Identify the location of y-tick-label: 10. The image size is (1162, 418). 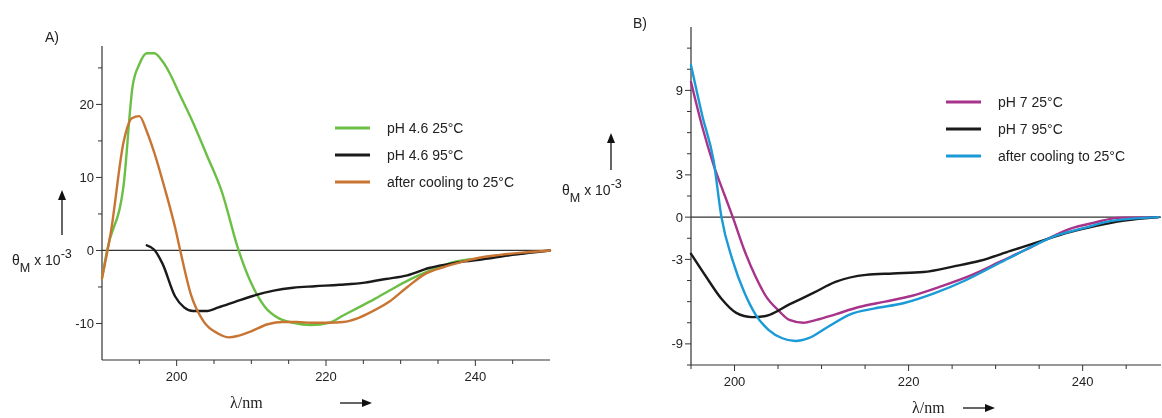
(86, 177).